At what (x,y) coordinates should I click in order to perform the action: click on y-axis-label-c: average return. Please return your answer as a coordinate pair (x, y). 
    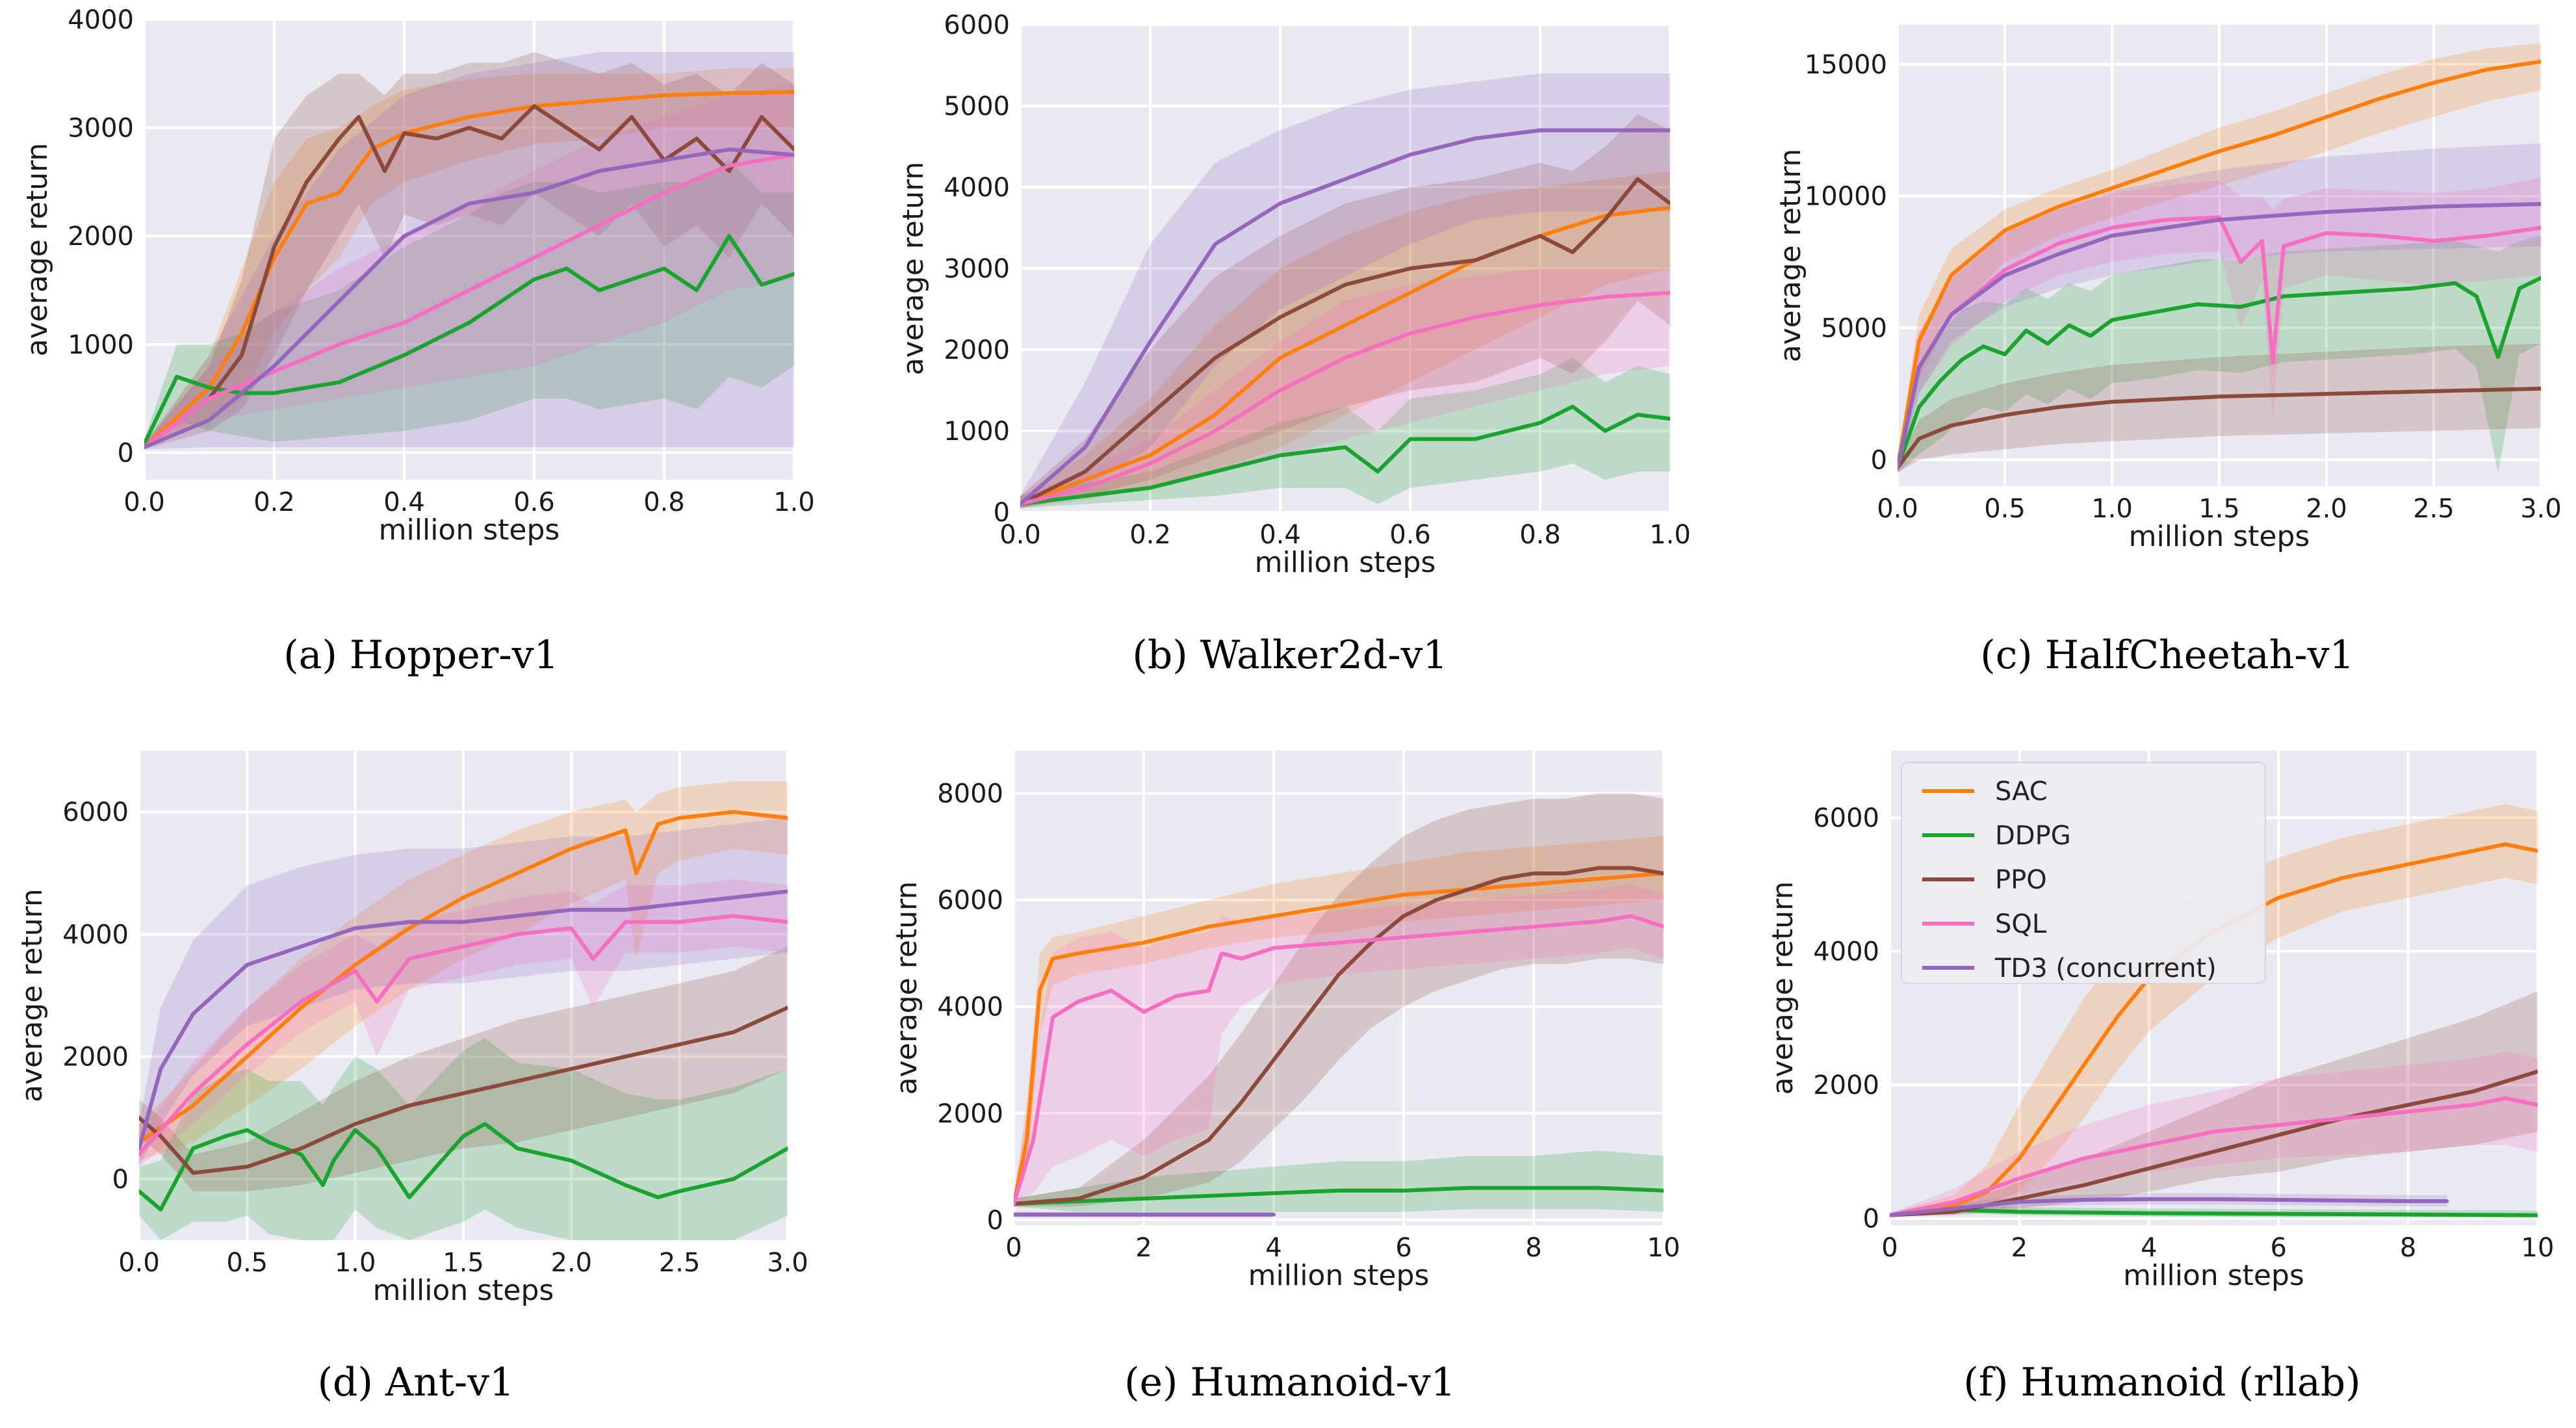
    Looking at the image, I should click on (1791, 256).